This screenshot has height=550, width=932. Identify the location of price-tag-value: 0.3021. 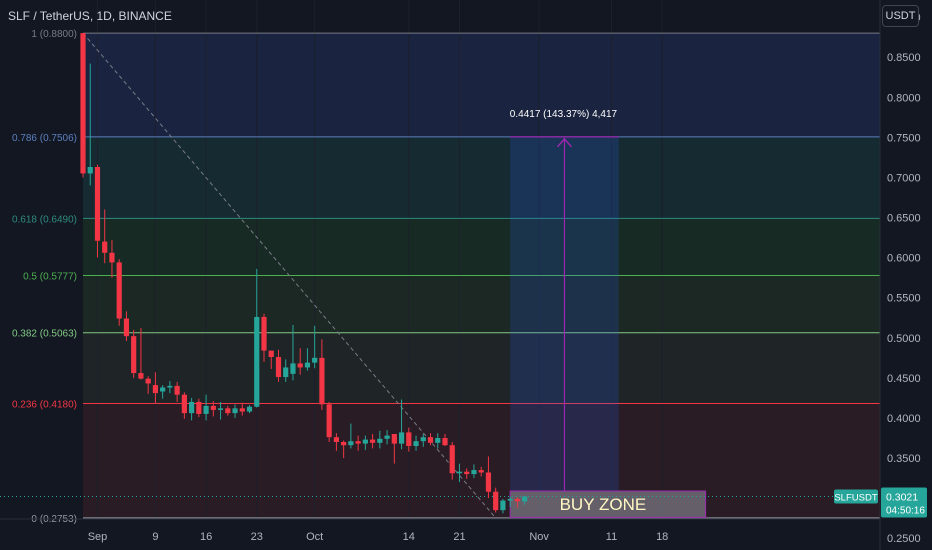
(902, 497).